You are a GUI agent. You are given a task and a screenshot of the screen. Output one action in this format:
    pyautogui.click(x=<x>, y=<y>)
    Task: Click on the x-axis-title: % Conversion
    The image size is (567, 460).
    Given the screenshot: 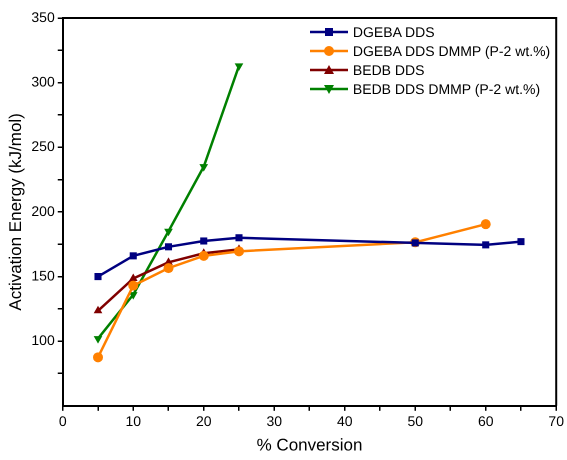 What is the action you would take?
    pyautogui.click(x=309, y=444)
    